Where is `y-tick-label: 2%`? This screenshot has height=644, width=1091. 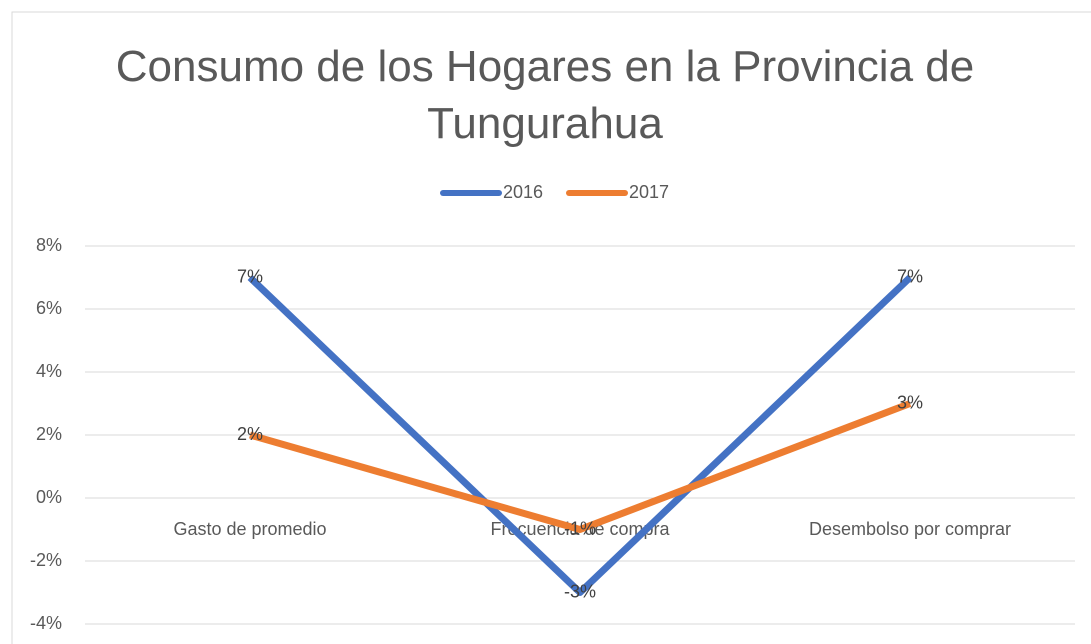 y-tick-label: 2% is located at coordinates (49, 434).